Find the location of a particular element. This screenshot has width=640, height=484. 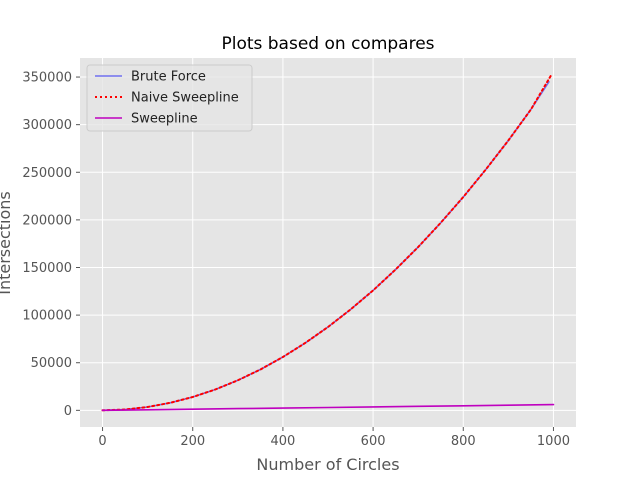

x-tick-label: 200 is located at coordinates (192, 441).